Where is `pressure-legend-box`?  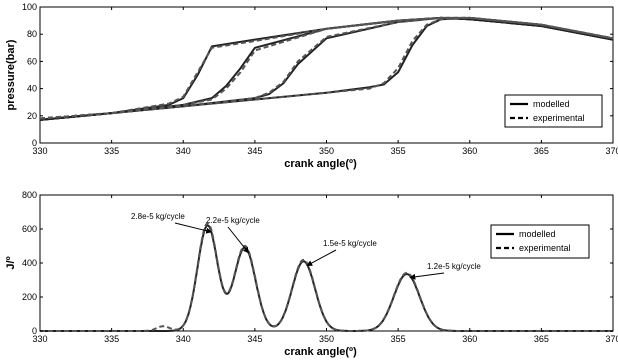 pressure-legend-box is located at coordinates (553, 111).